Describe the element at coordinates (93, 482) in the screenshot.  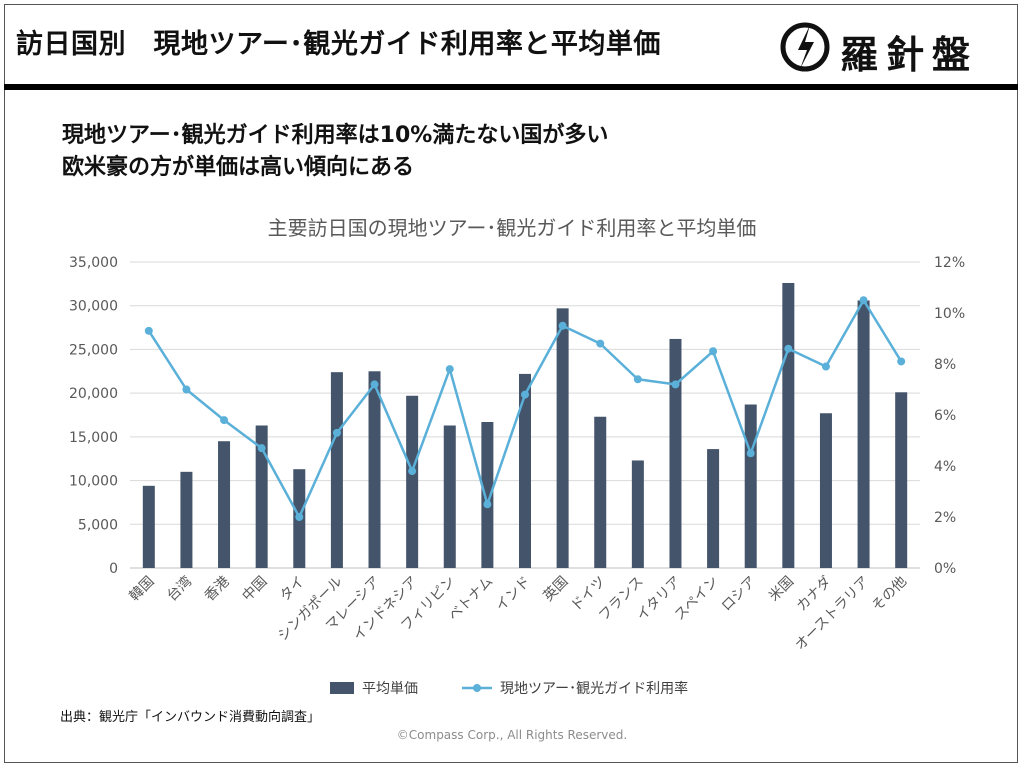
I see `y-left-tick-label: 10,000` at that location.